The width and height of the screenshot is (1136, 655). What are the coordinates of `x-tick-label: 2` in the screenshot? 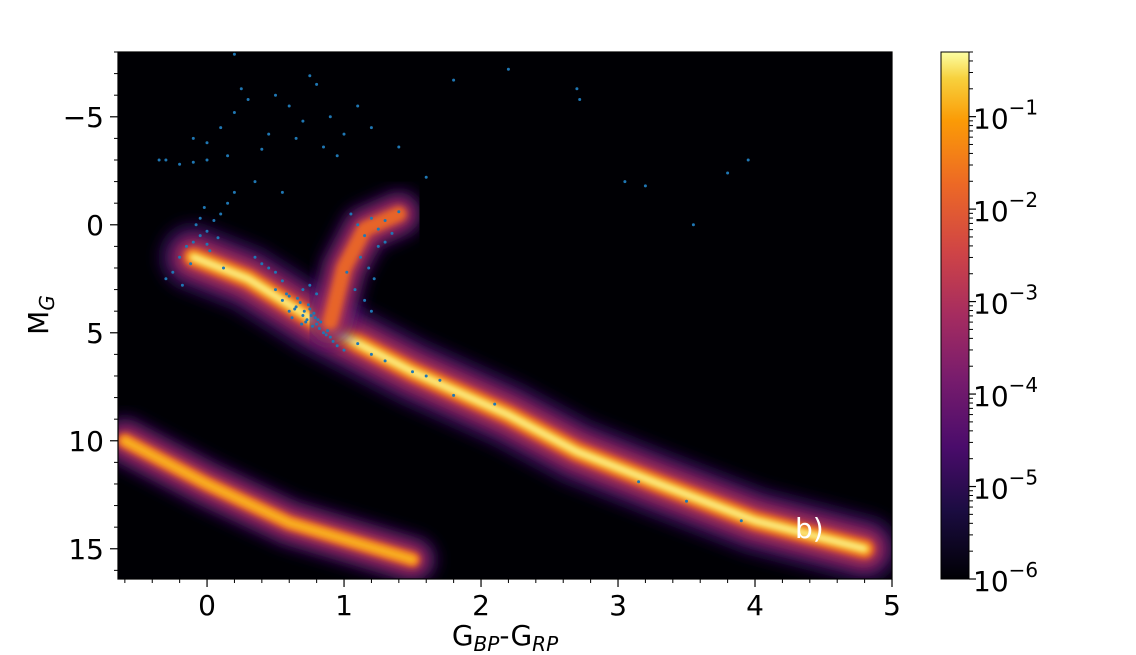 It's located at (481, 605).